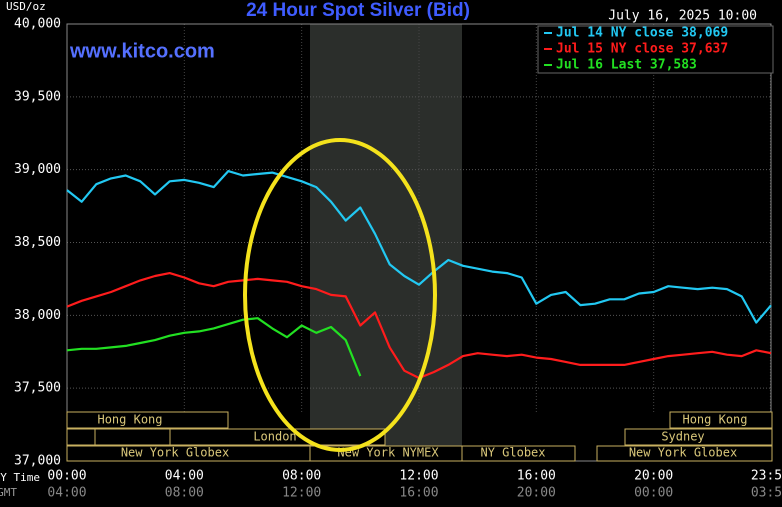 The height and width of the screenshot is (507, 782). Describe the element at coordinates (37, 24) in the screenshot. I see `y-tick-label: 40,000` at that location.